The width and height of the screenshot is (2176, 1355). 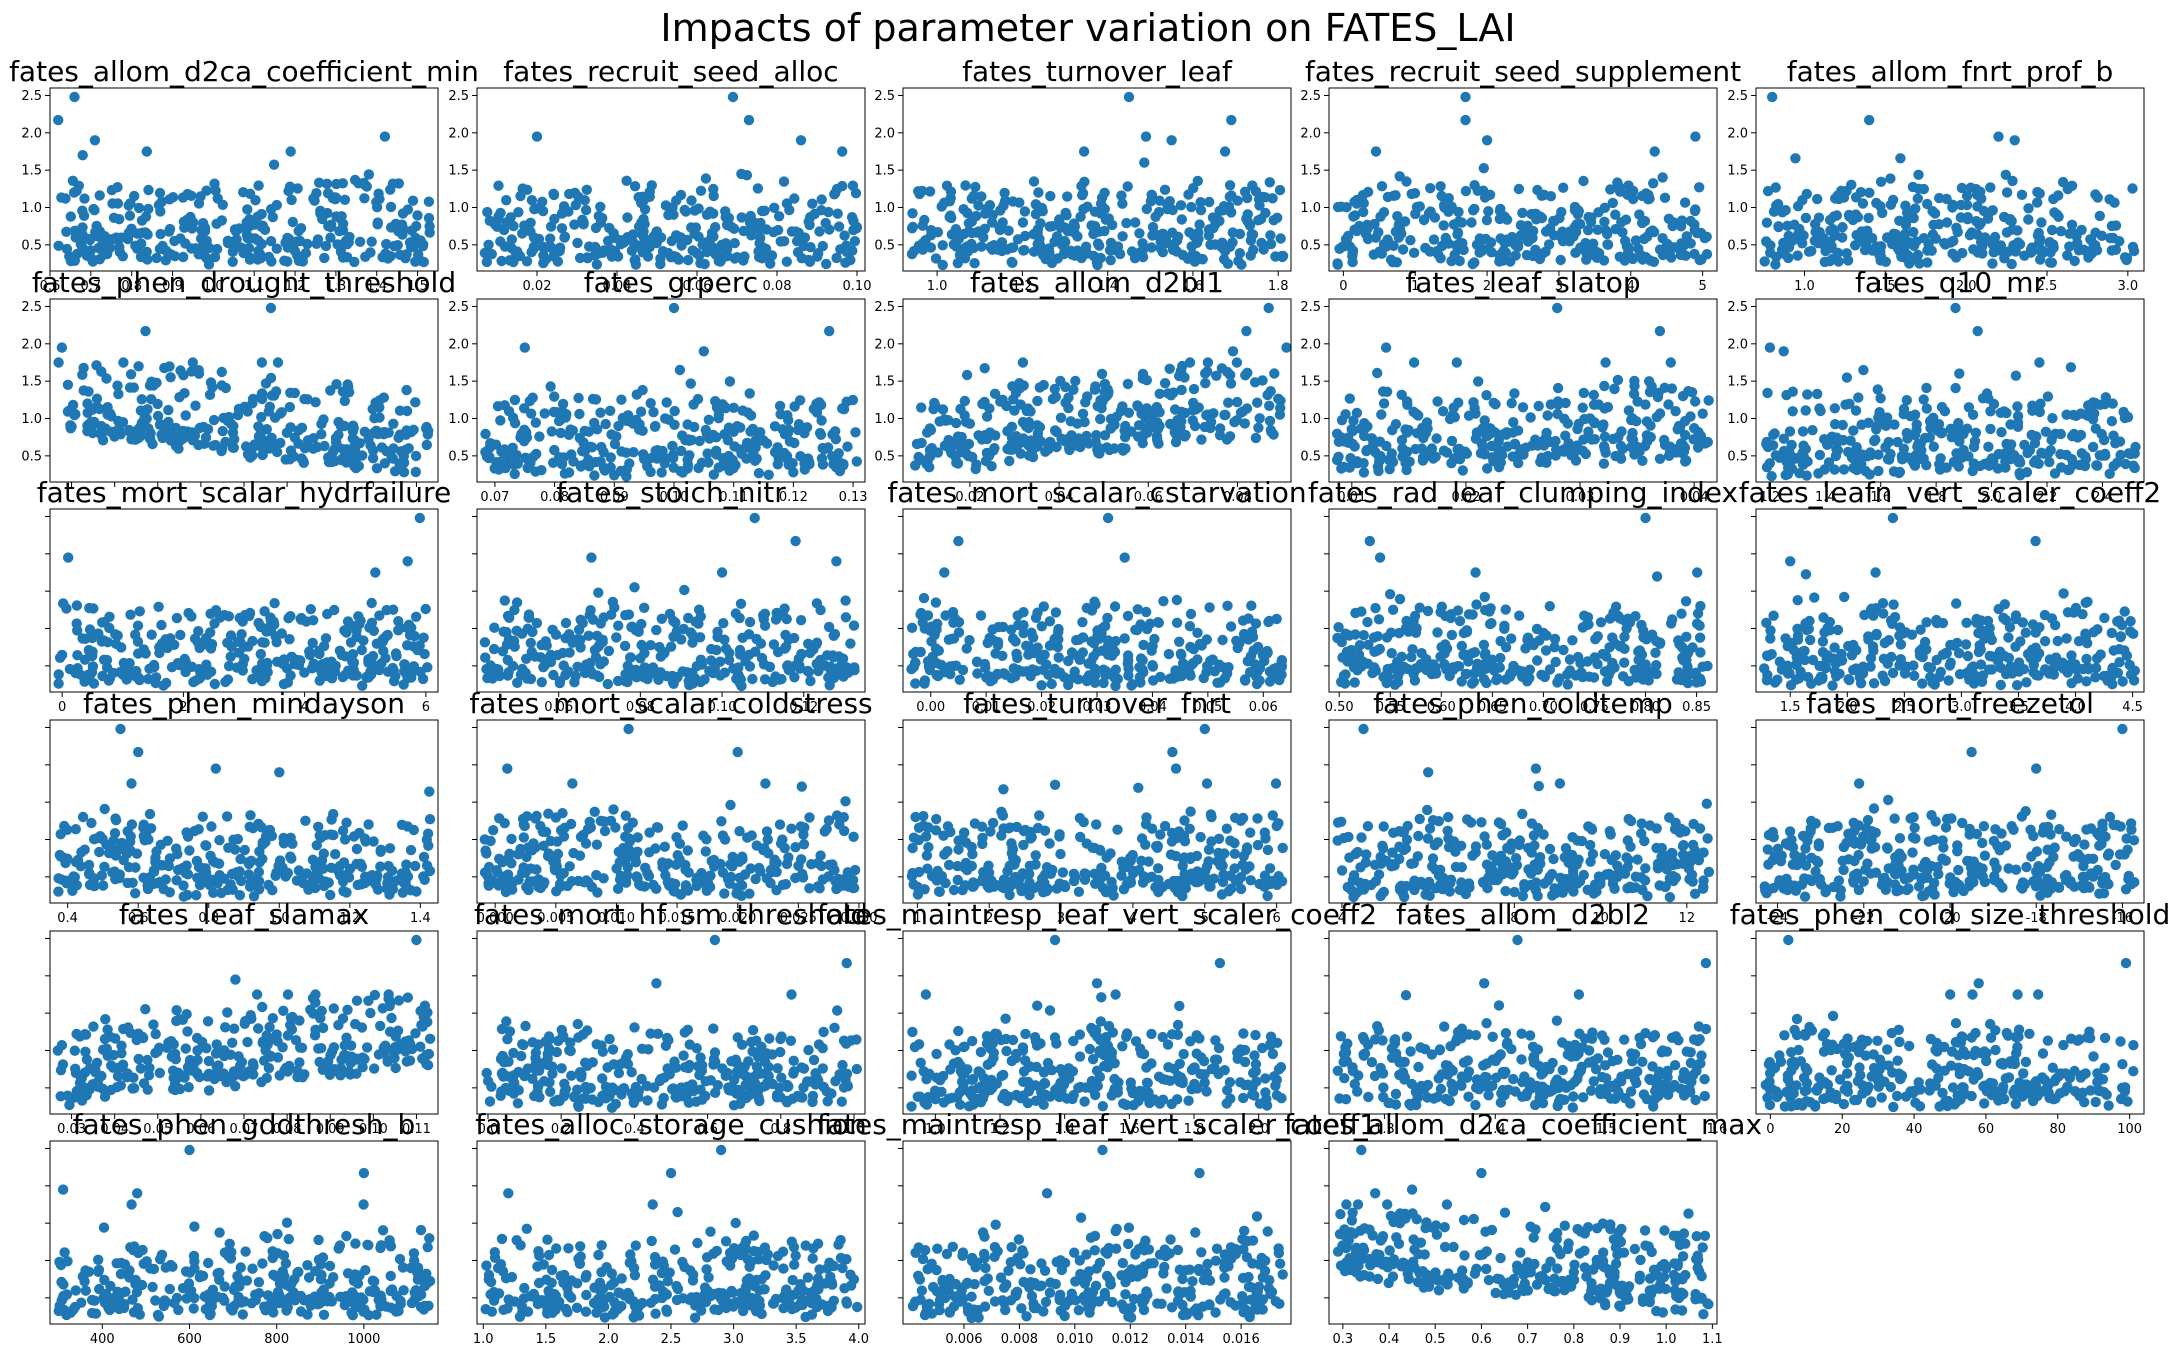 What do you see at coordinates (244, 282) in the screenshot?
I see `panel-title: fates_phen_drought_threshold` at bounding box center [244, 282].